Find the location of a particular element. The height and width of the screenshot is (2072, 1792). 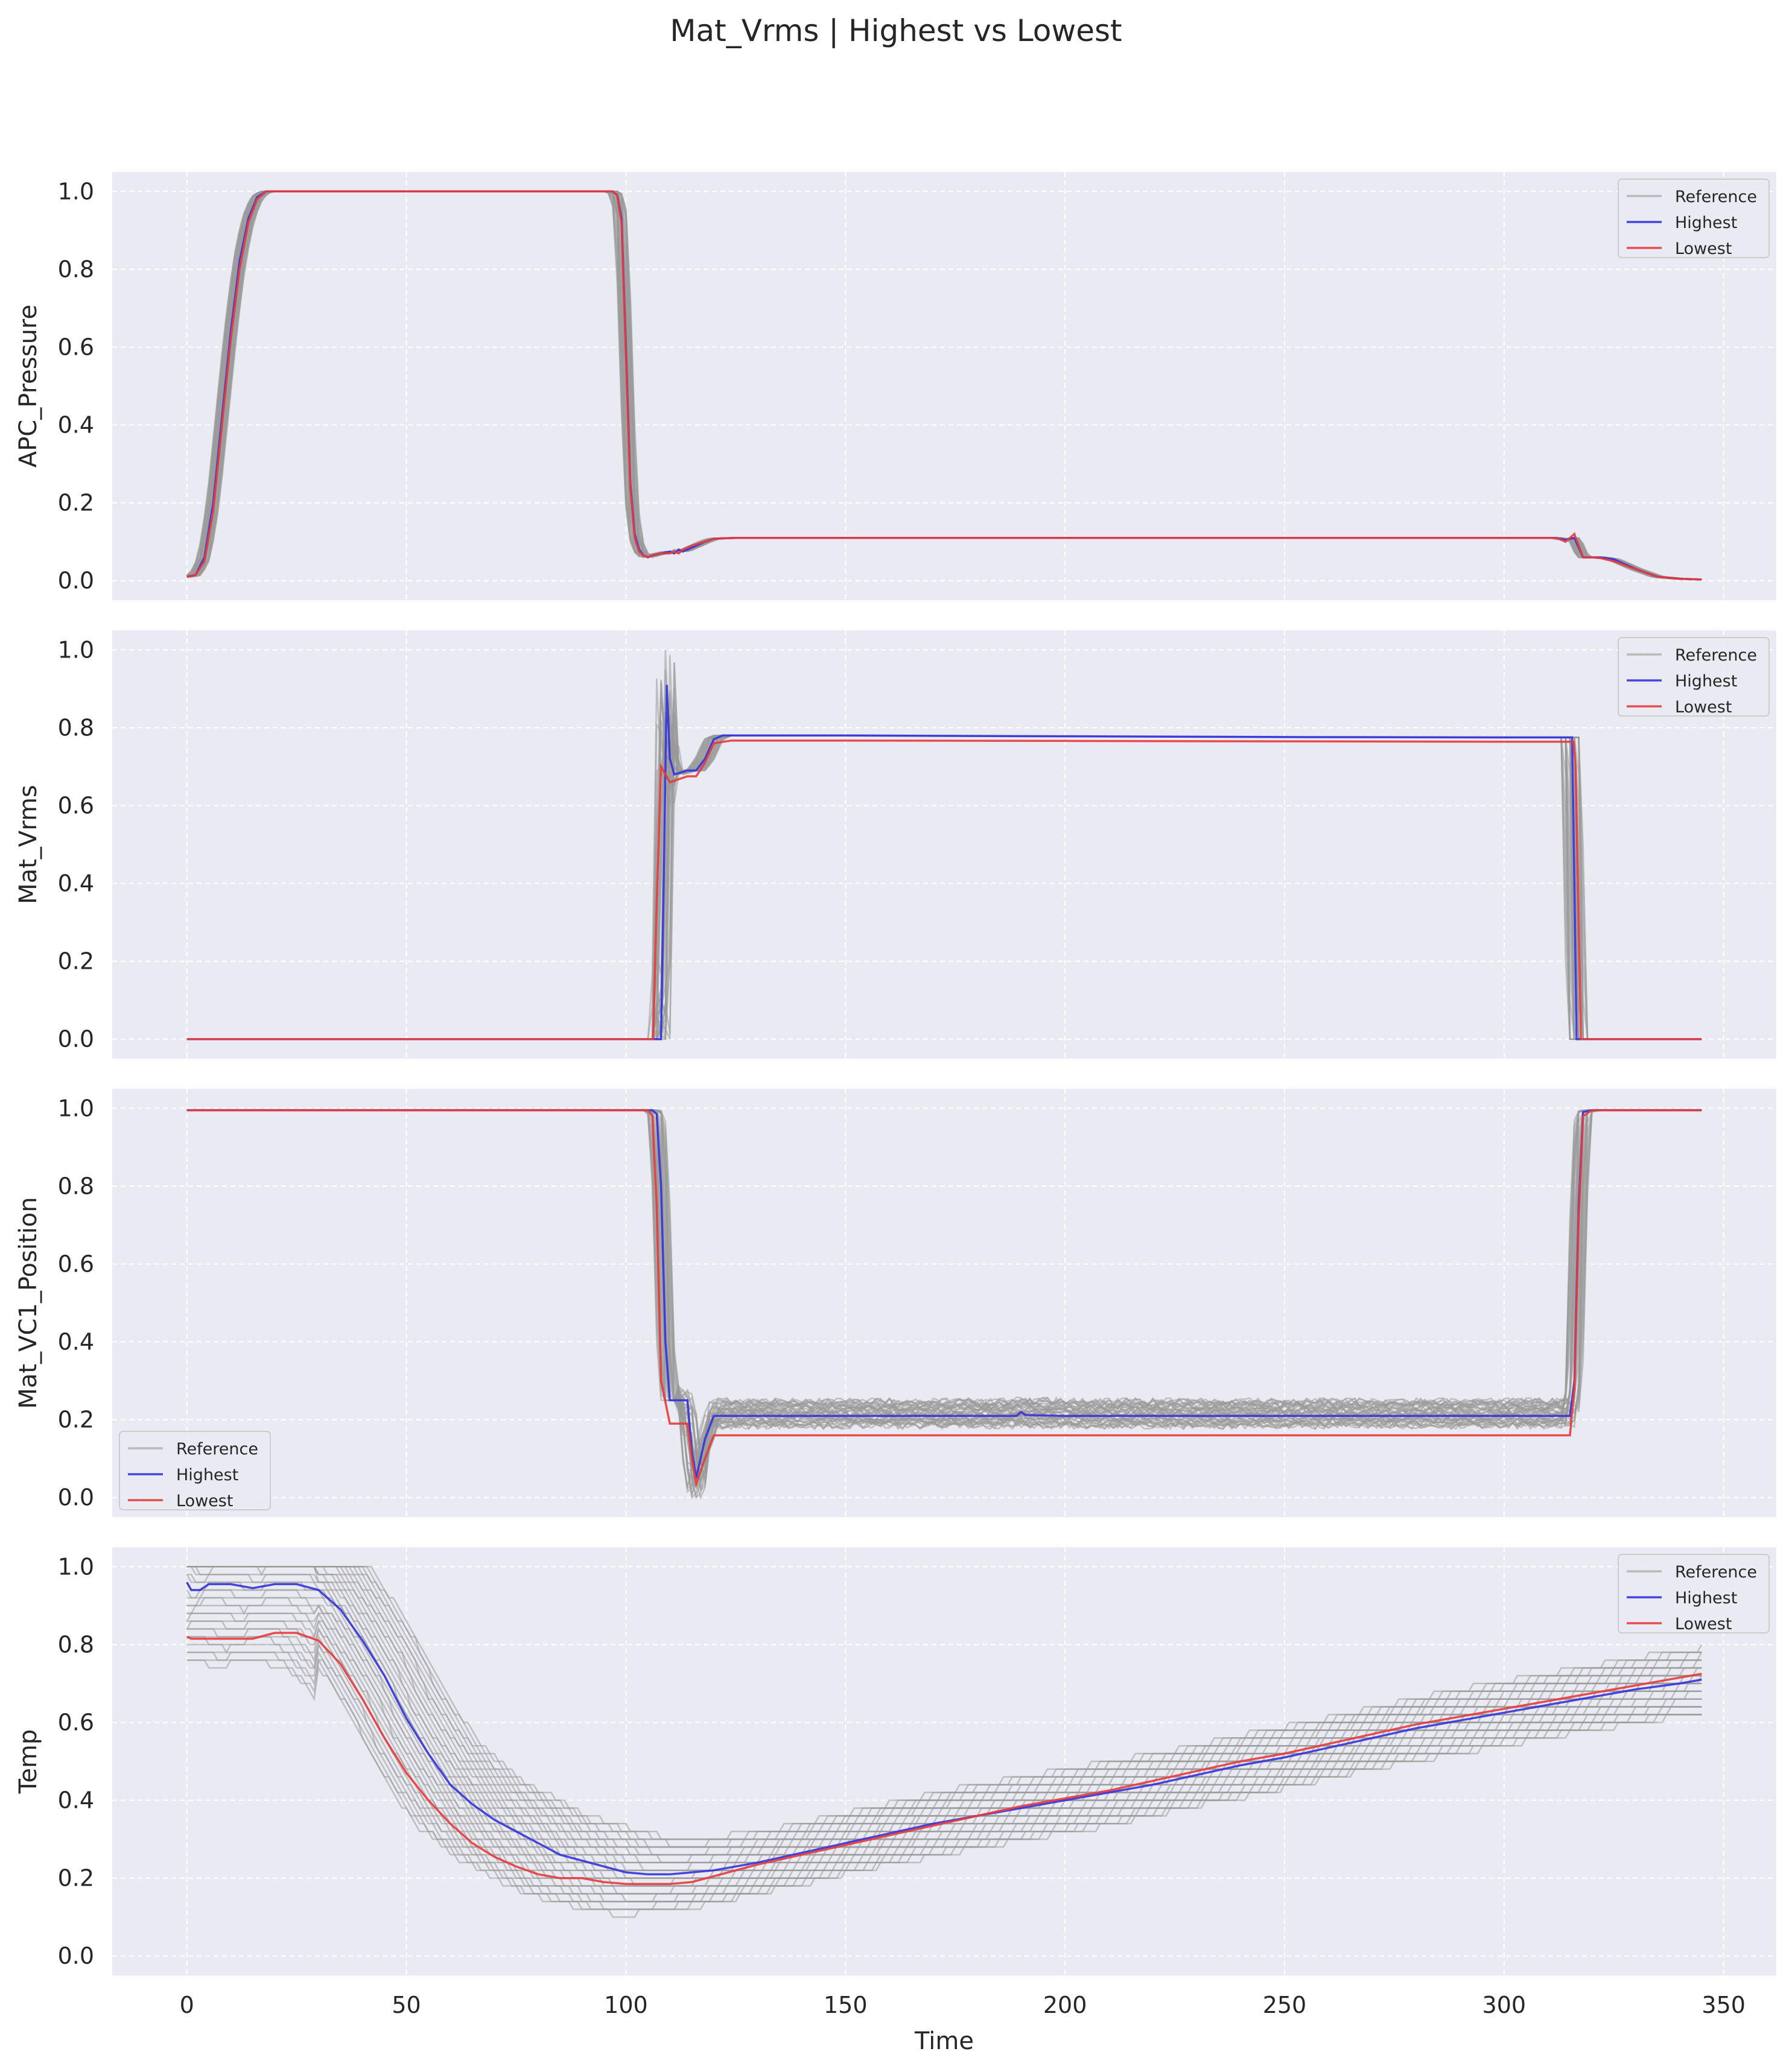

x-tick-label: 350 is located at coordinates (1723, 2005).